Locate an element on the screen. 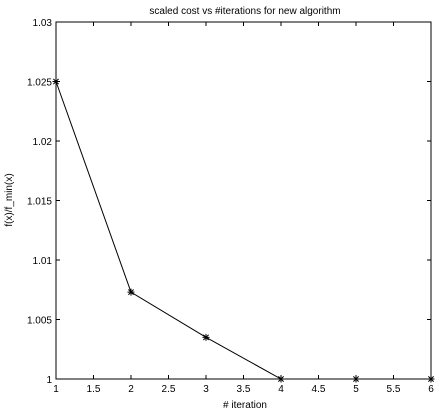 The width and height of the screenshot is (436, 410). x-tick-label: 2.5 is located at coordinates (169, 389).